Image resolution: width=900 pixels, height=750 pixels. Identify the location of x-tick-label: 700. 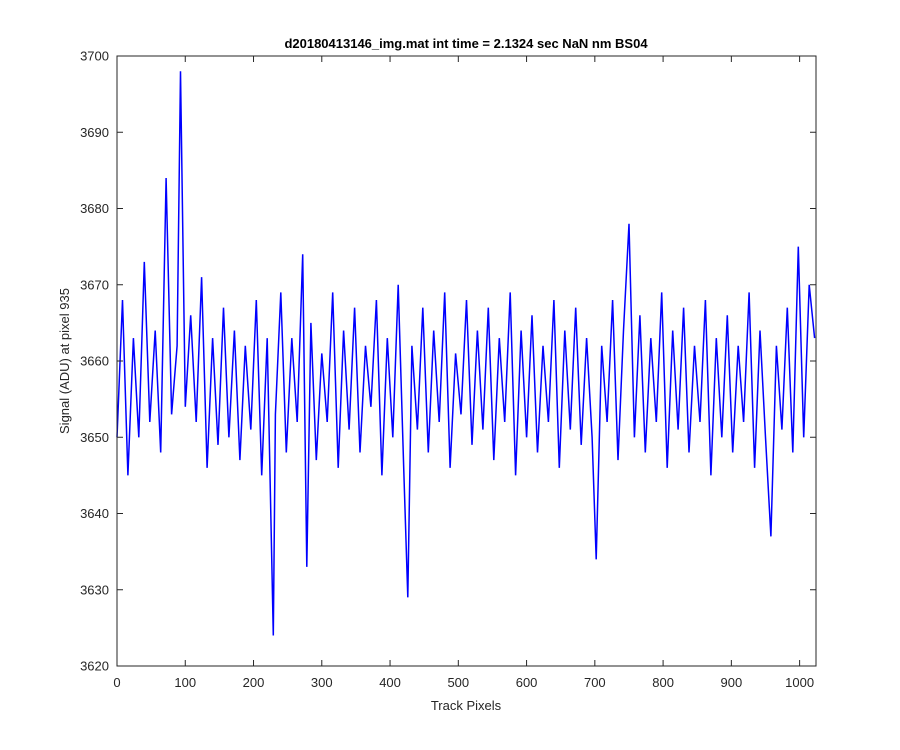
(595, 682).